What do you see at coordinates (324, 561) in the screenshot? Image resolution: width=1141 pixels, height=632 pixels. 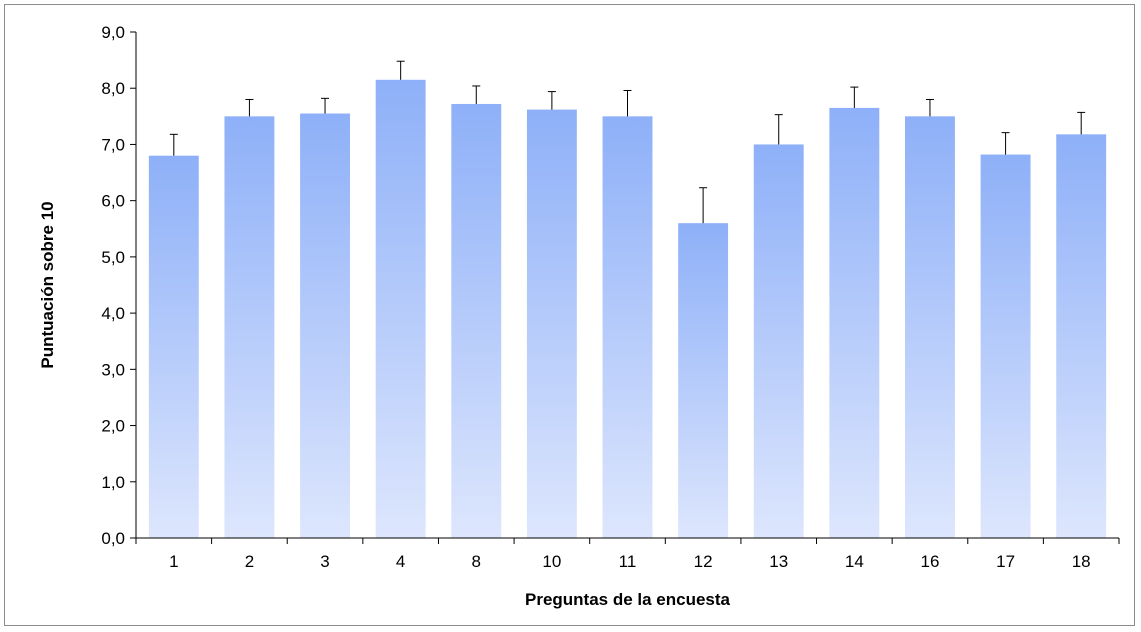 I see `x-tick-label: 3` at bounding box center [324, 561].